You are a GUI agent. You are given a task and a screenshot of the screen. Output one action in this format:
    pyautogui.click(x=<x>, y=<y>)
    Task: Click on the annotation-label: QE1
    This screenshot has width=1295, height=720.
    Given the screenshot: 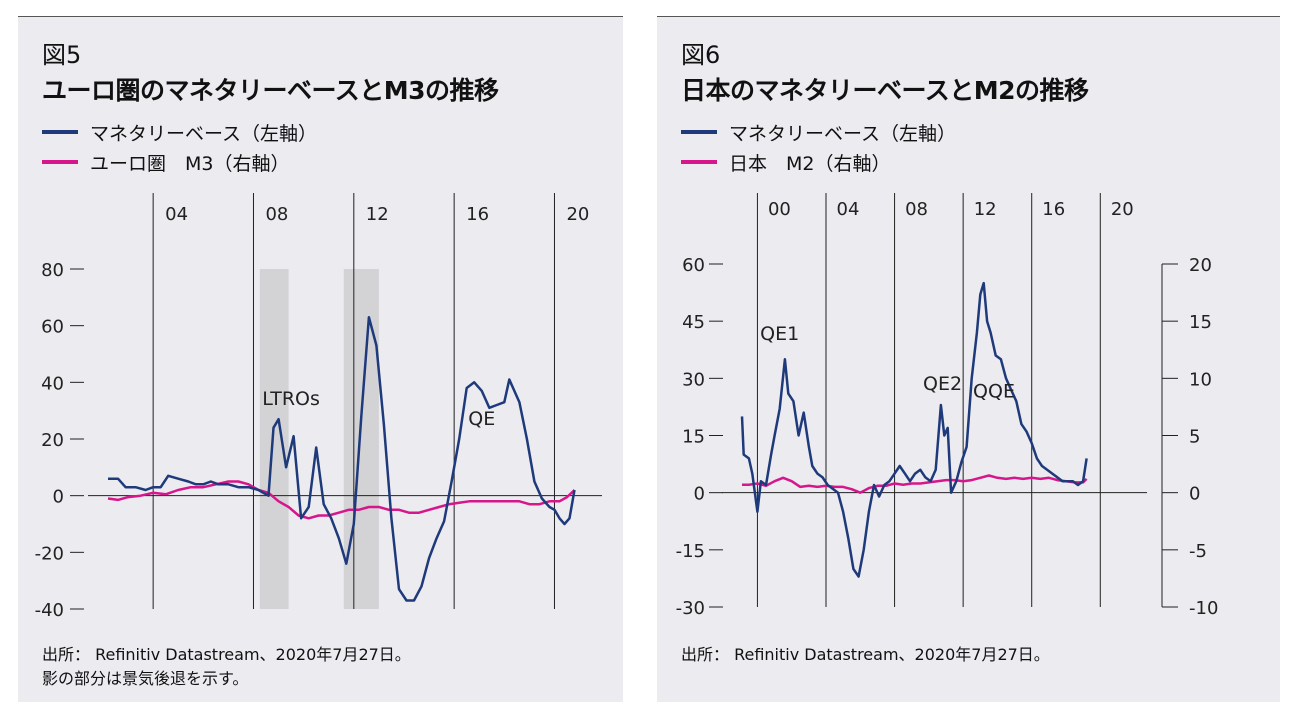 What is the action you would take?
    pyautogui.click(x=779, y=334)
    